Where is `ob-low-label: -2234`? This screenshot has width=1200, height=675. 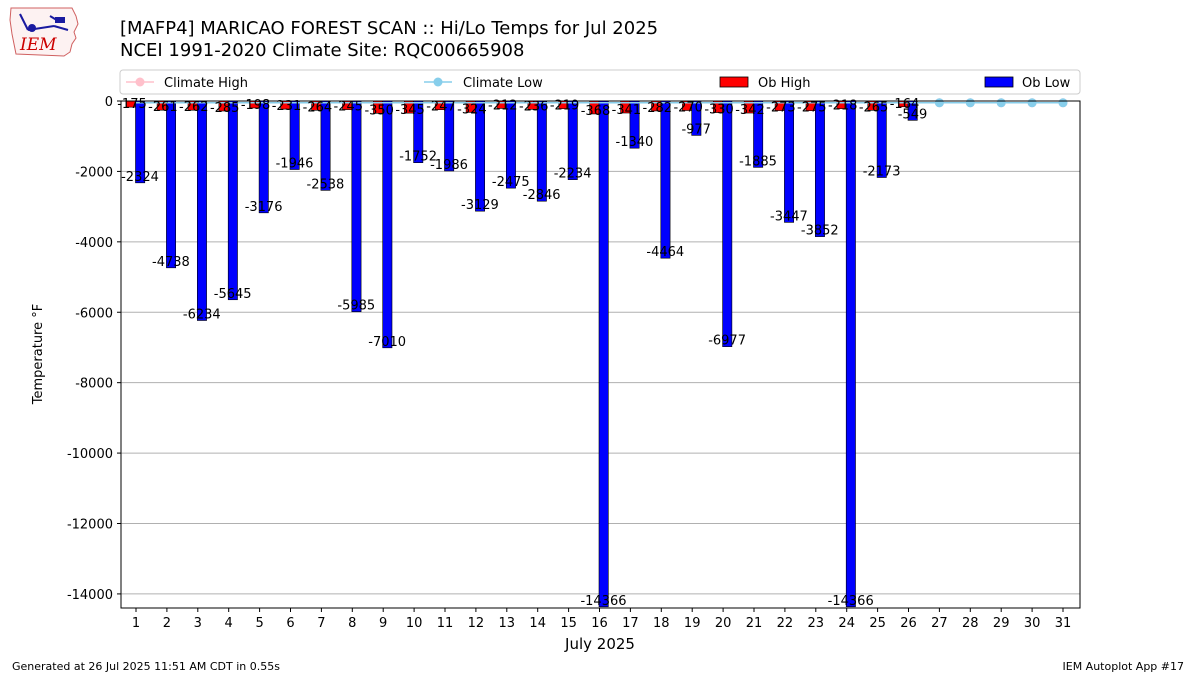
ob-low-label: -2234 is located at coordinates (573, 174).